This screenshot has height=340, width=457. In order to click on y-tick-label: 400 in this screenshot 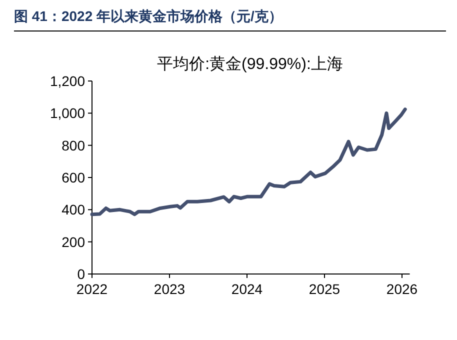, I will do `click(74, 210)`.